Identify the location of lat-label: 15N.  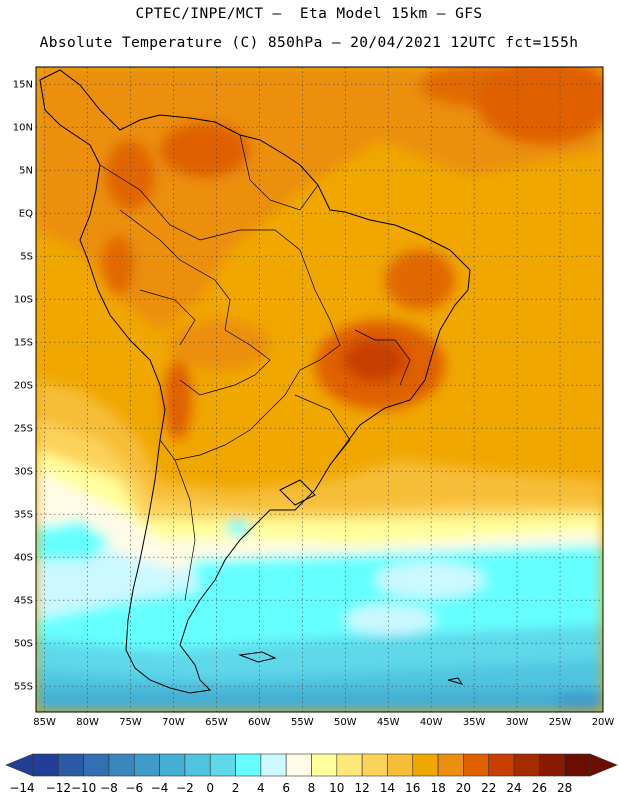
(23, 85).